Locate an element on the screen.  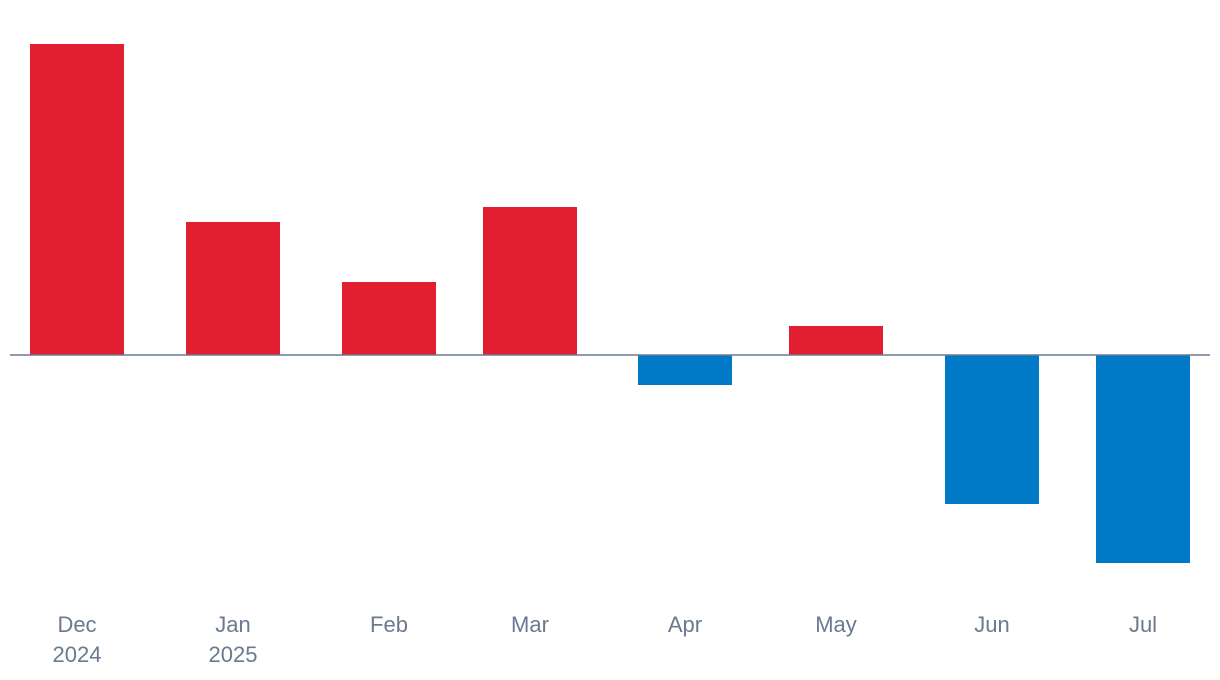
x-tick-label: Apr is located at coordinates (685, 624).